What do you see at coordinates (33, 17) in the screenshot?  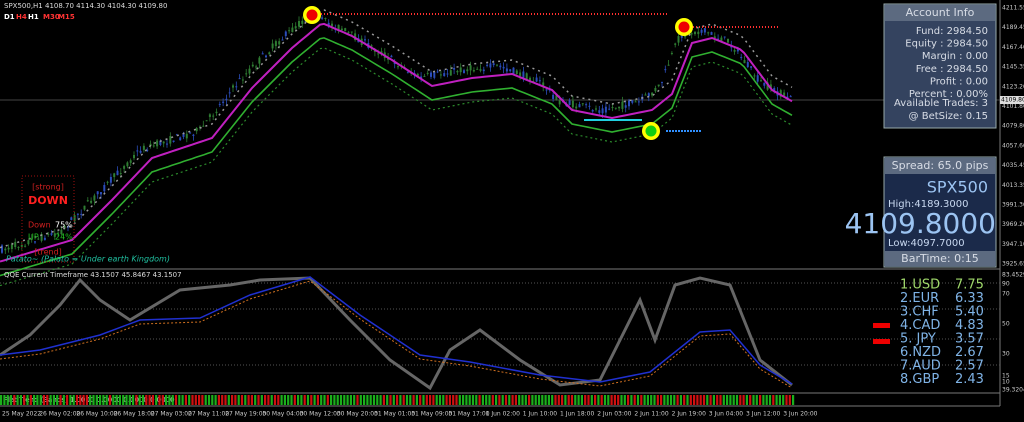 I see `timeframe-button: H1` at bounding box center [33, 17].